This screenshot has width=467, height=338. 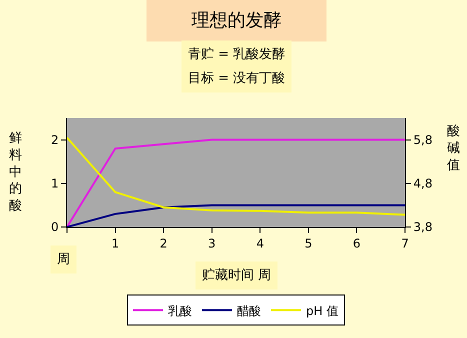 What do you see at coordinates (212, 243) in the screenshot?
I see `x-tick-label: 3` at bounding box center [212, 243].